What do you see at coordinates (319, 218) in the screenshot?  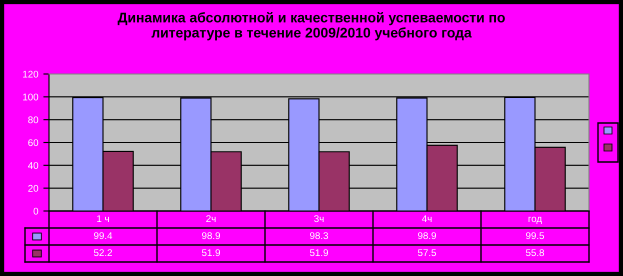 I see `x-tick-label: 3ч` at bounding box center [319, 218].